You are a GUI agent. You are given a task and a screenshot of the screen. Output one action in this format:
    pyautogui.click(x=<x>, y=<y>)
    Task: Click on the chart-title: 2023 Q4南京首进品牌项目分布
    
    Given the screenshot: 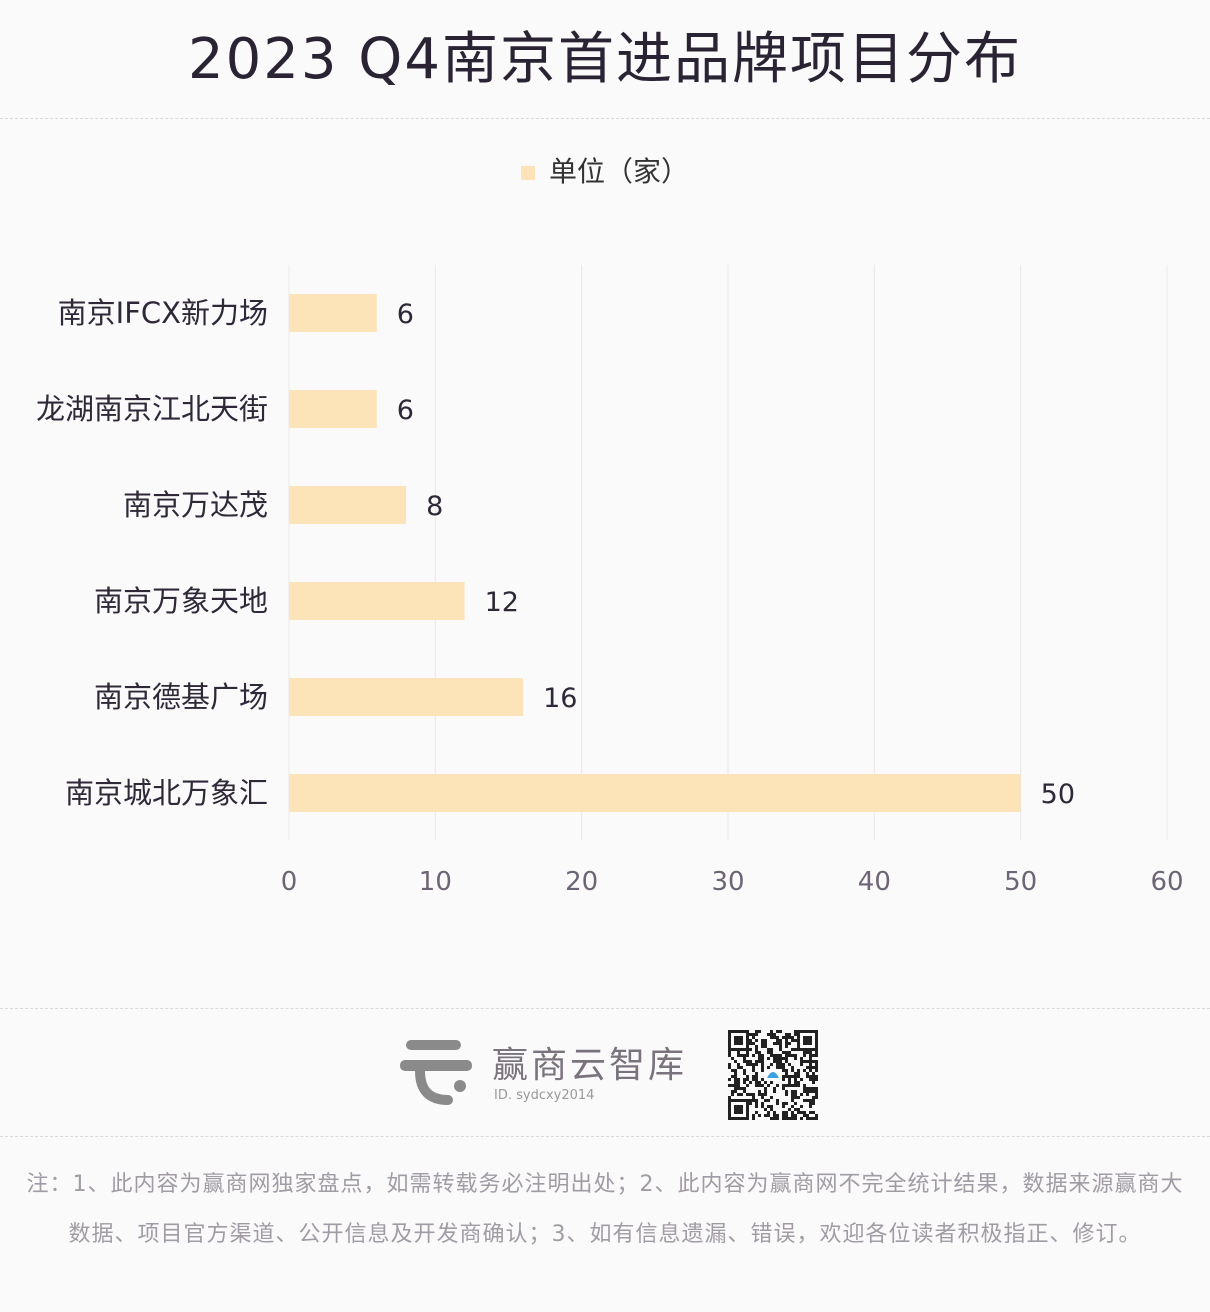 What is the action you would take?
    pyautogui.click(x=605, y=59)
    